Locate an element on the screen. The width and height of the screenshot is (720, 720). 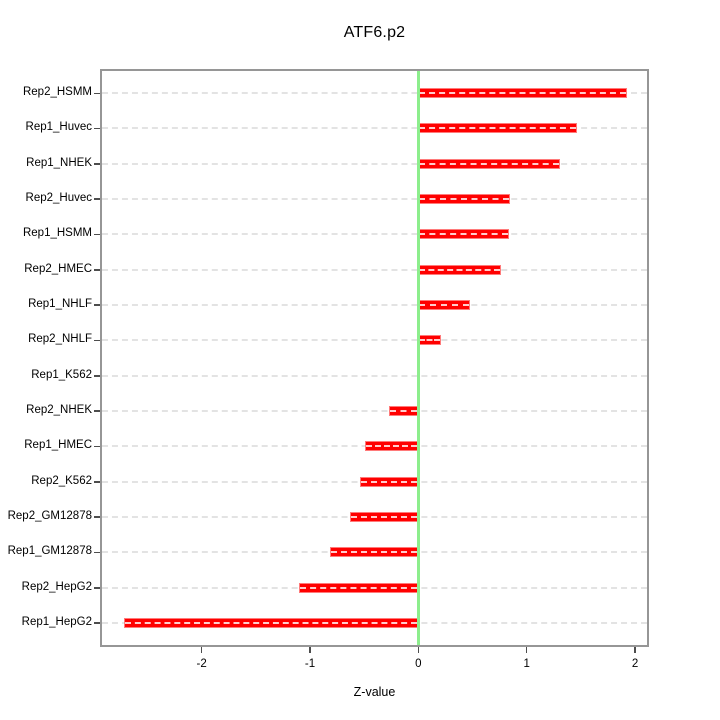
bar-Rep2_Huvec is located at coordinates (464, 198).